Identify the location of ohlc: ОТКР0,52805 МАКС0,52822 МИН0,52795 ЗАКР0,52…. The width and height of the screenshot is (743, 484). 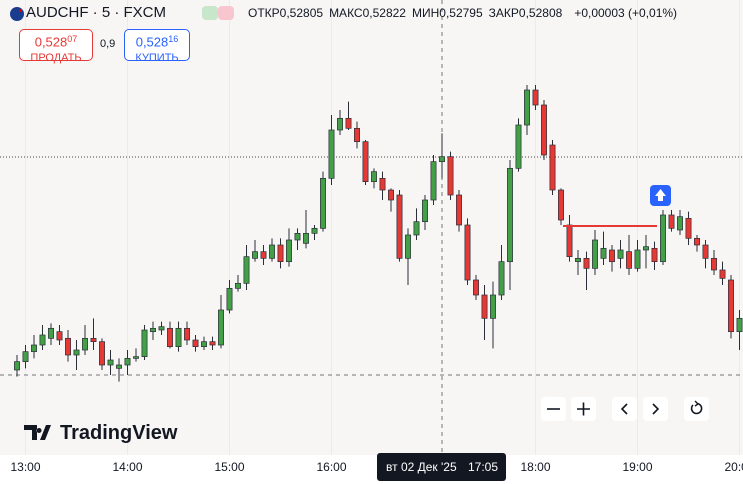
(408, 13).